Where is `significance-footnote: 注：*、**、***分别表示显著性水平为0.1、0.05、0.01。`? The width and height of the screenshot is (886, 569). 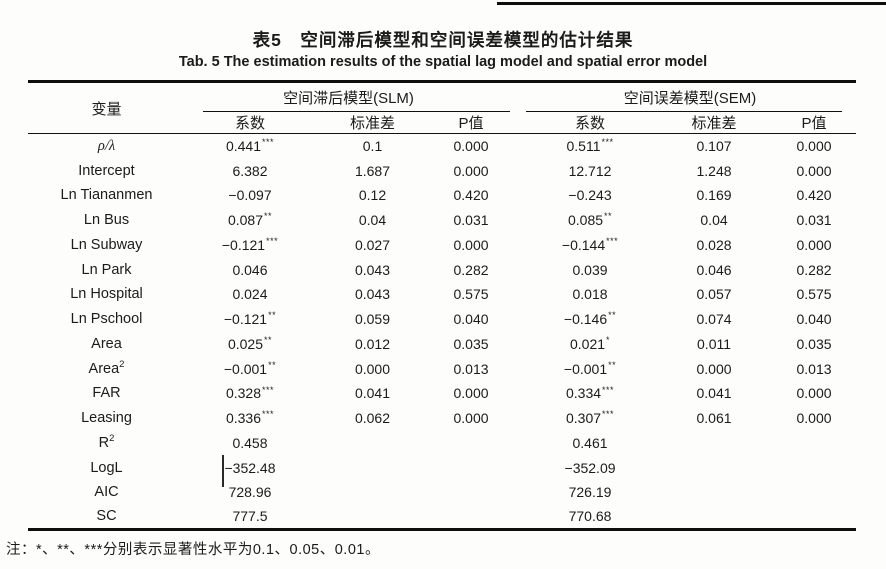
significance-footnote: 注：*、**、***分别表示显著性水平为0.1、0.05、0.01。 is located at coordinates (193, 550).